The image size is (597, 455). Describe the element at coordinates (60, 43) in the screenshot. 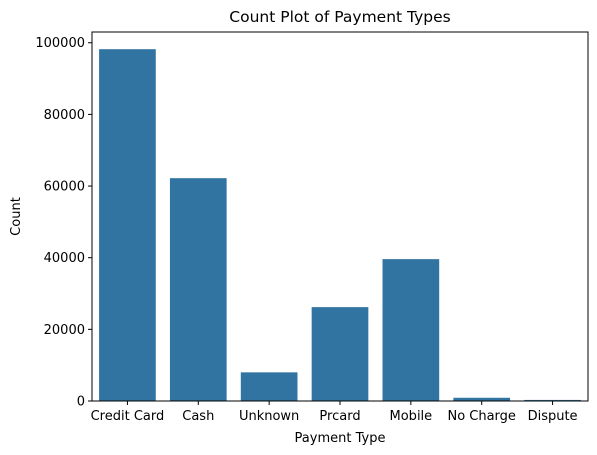

I see `y-tick-label: 100000` at that location.